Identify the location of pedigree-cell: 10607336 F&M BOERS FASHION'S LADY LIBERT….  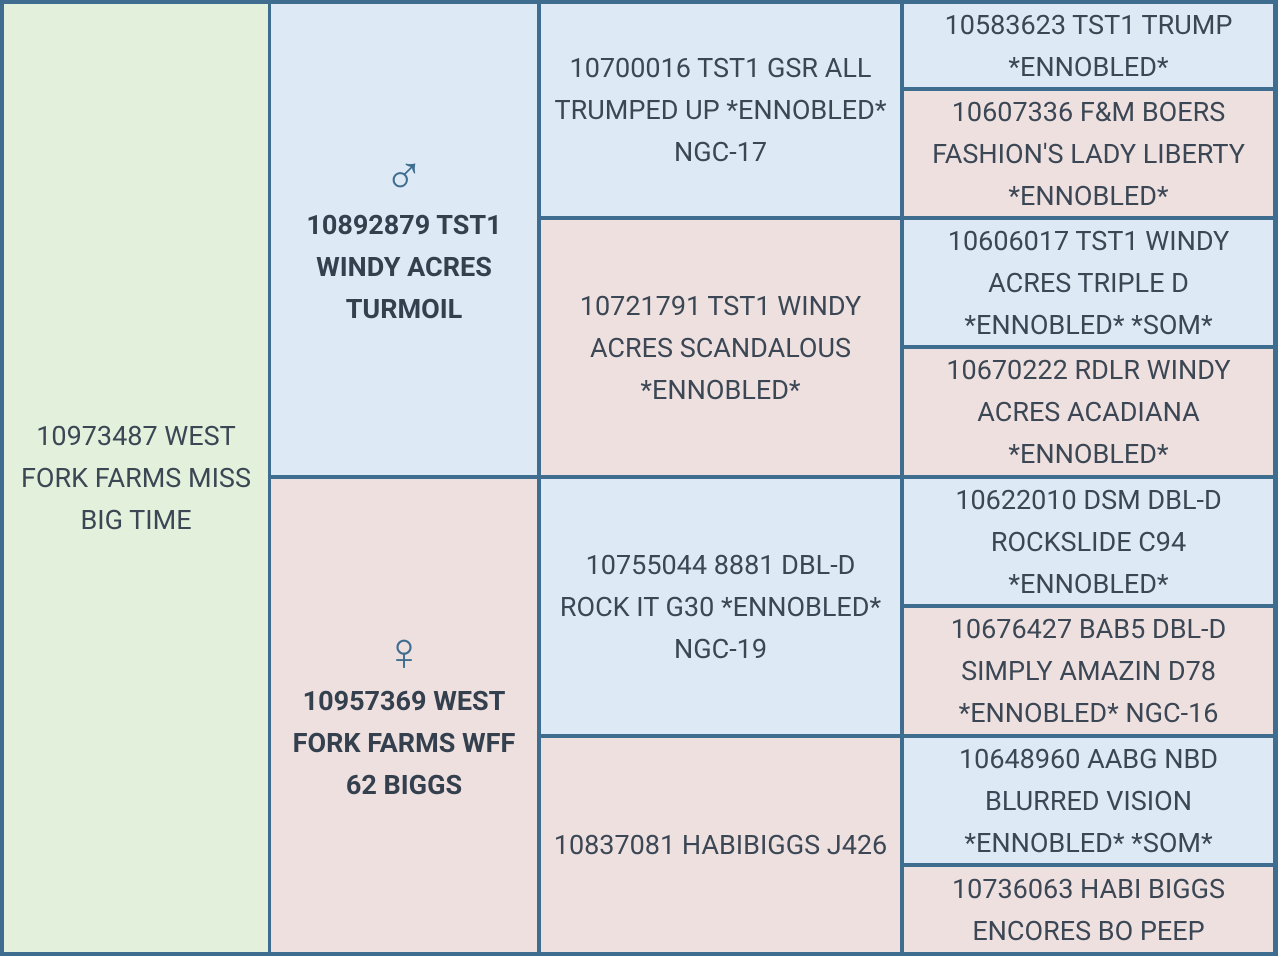
(1088, 153).